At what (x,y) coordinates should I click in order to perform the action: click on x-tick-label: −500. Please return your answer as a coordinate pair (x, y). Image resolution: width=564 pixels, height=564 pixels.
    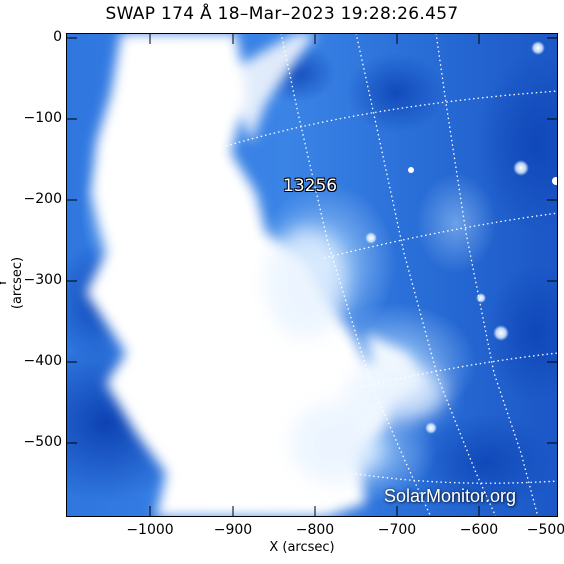
    Looking at the image, I should click on (545, 530).